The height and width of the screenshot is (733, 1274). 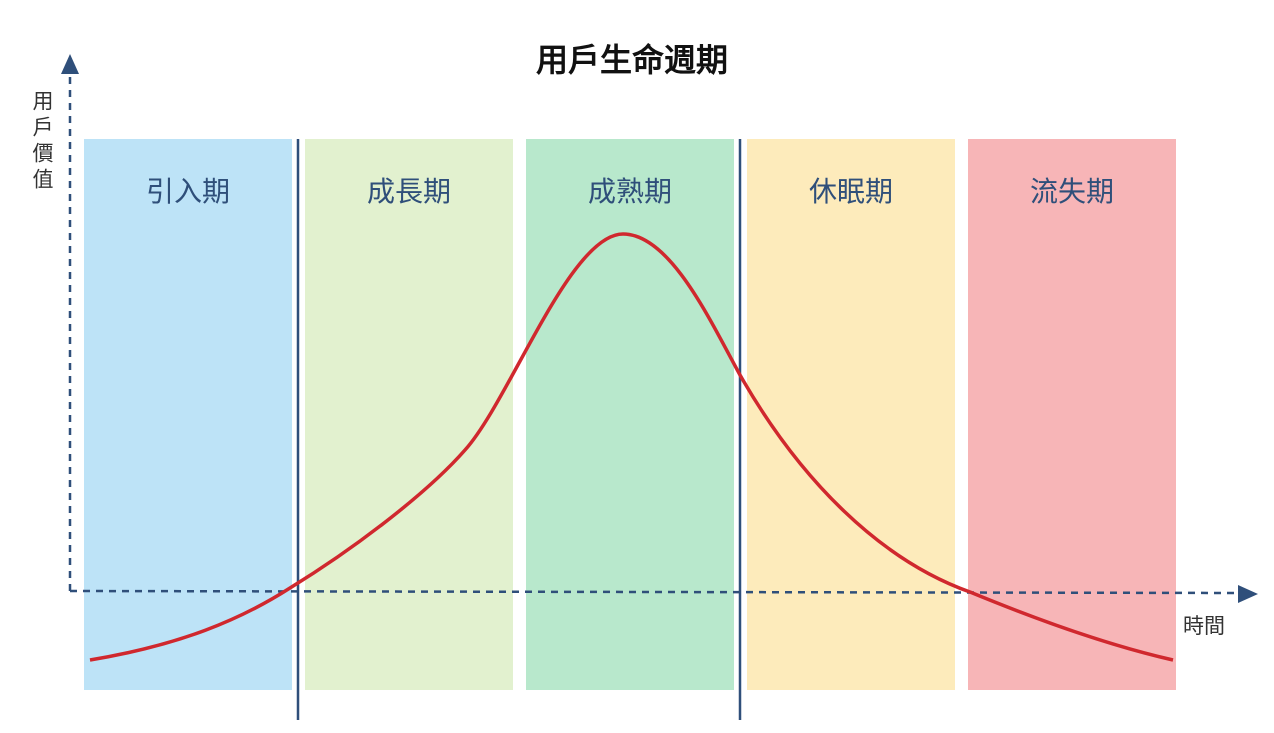 What do you see at coordinates (70, 64) in the screenshot?
I see `y-axis-arrow` at bounding box center [70, 64].